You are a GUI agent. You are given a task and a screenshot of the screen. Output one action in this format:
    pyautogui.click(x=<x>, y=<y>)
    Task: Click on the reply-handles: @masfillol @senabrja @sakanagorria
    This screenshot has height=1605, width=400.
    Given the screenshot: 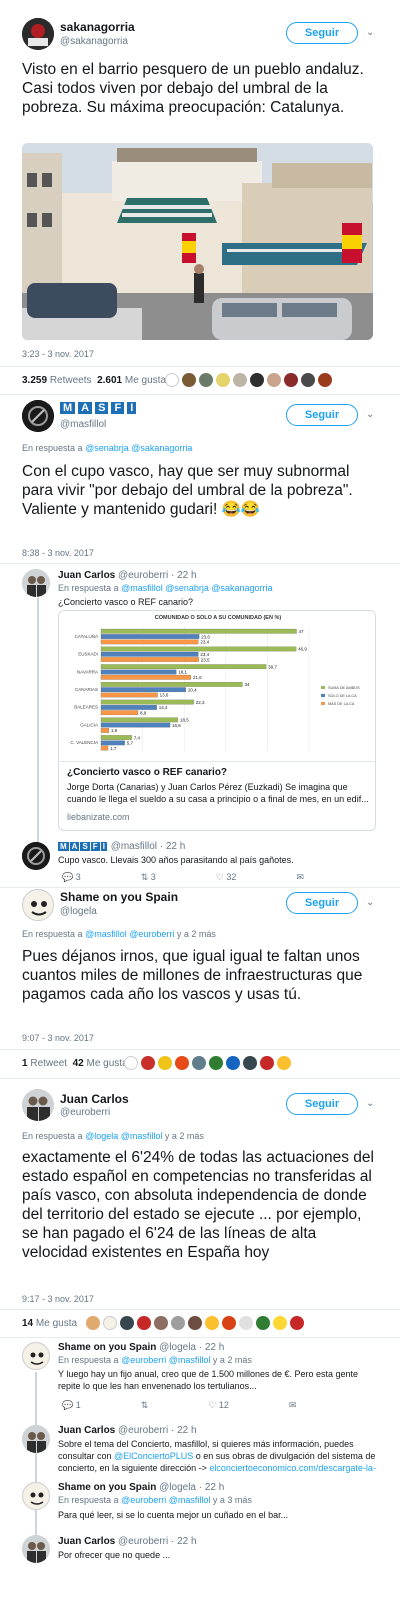 What is the action you would take?
    pyautogui.click(x=197, y=588)
    